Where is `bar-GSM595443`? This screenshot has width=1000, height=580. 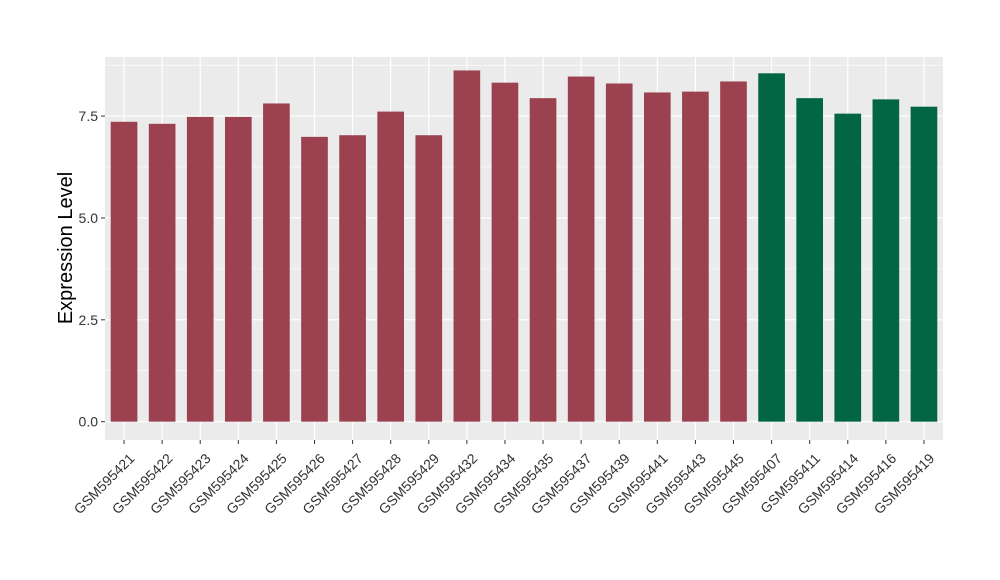
bar-GSM595443 is located at coordinates (695, 256).